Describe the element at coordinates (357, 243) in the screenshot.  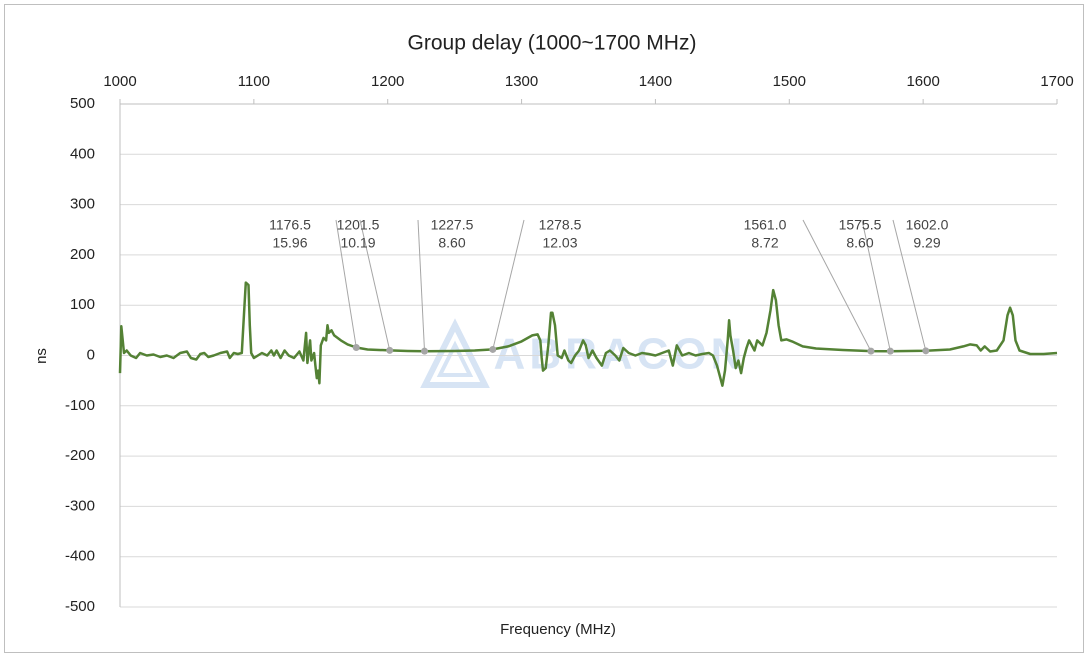
I see `annotation-y: 10.19` at that location.